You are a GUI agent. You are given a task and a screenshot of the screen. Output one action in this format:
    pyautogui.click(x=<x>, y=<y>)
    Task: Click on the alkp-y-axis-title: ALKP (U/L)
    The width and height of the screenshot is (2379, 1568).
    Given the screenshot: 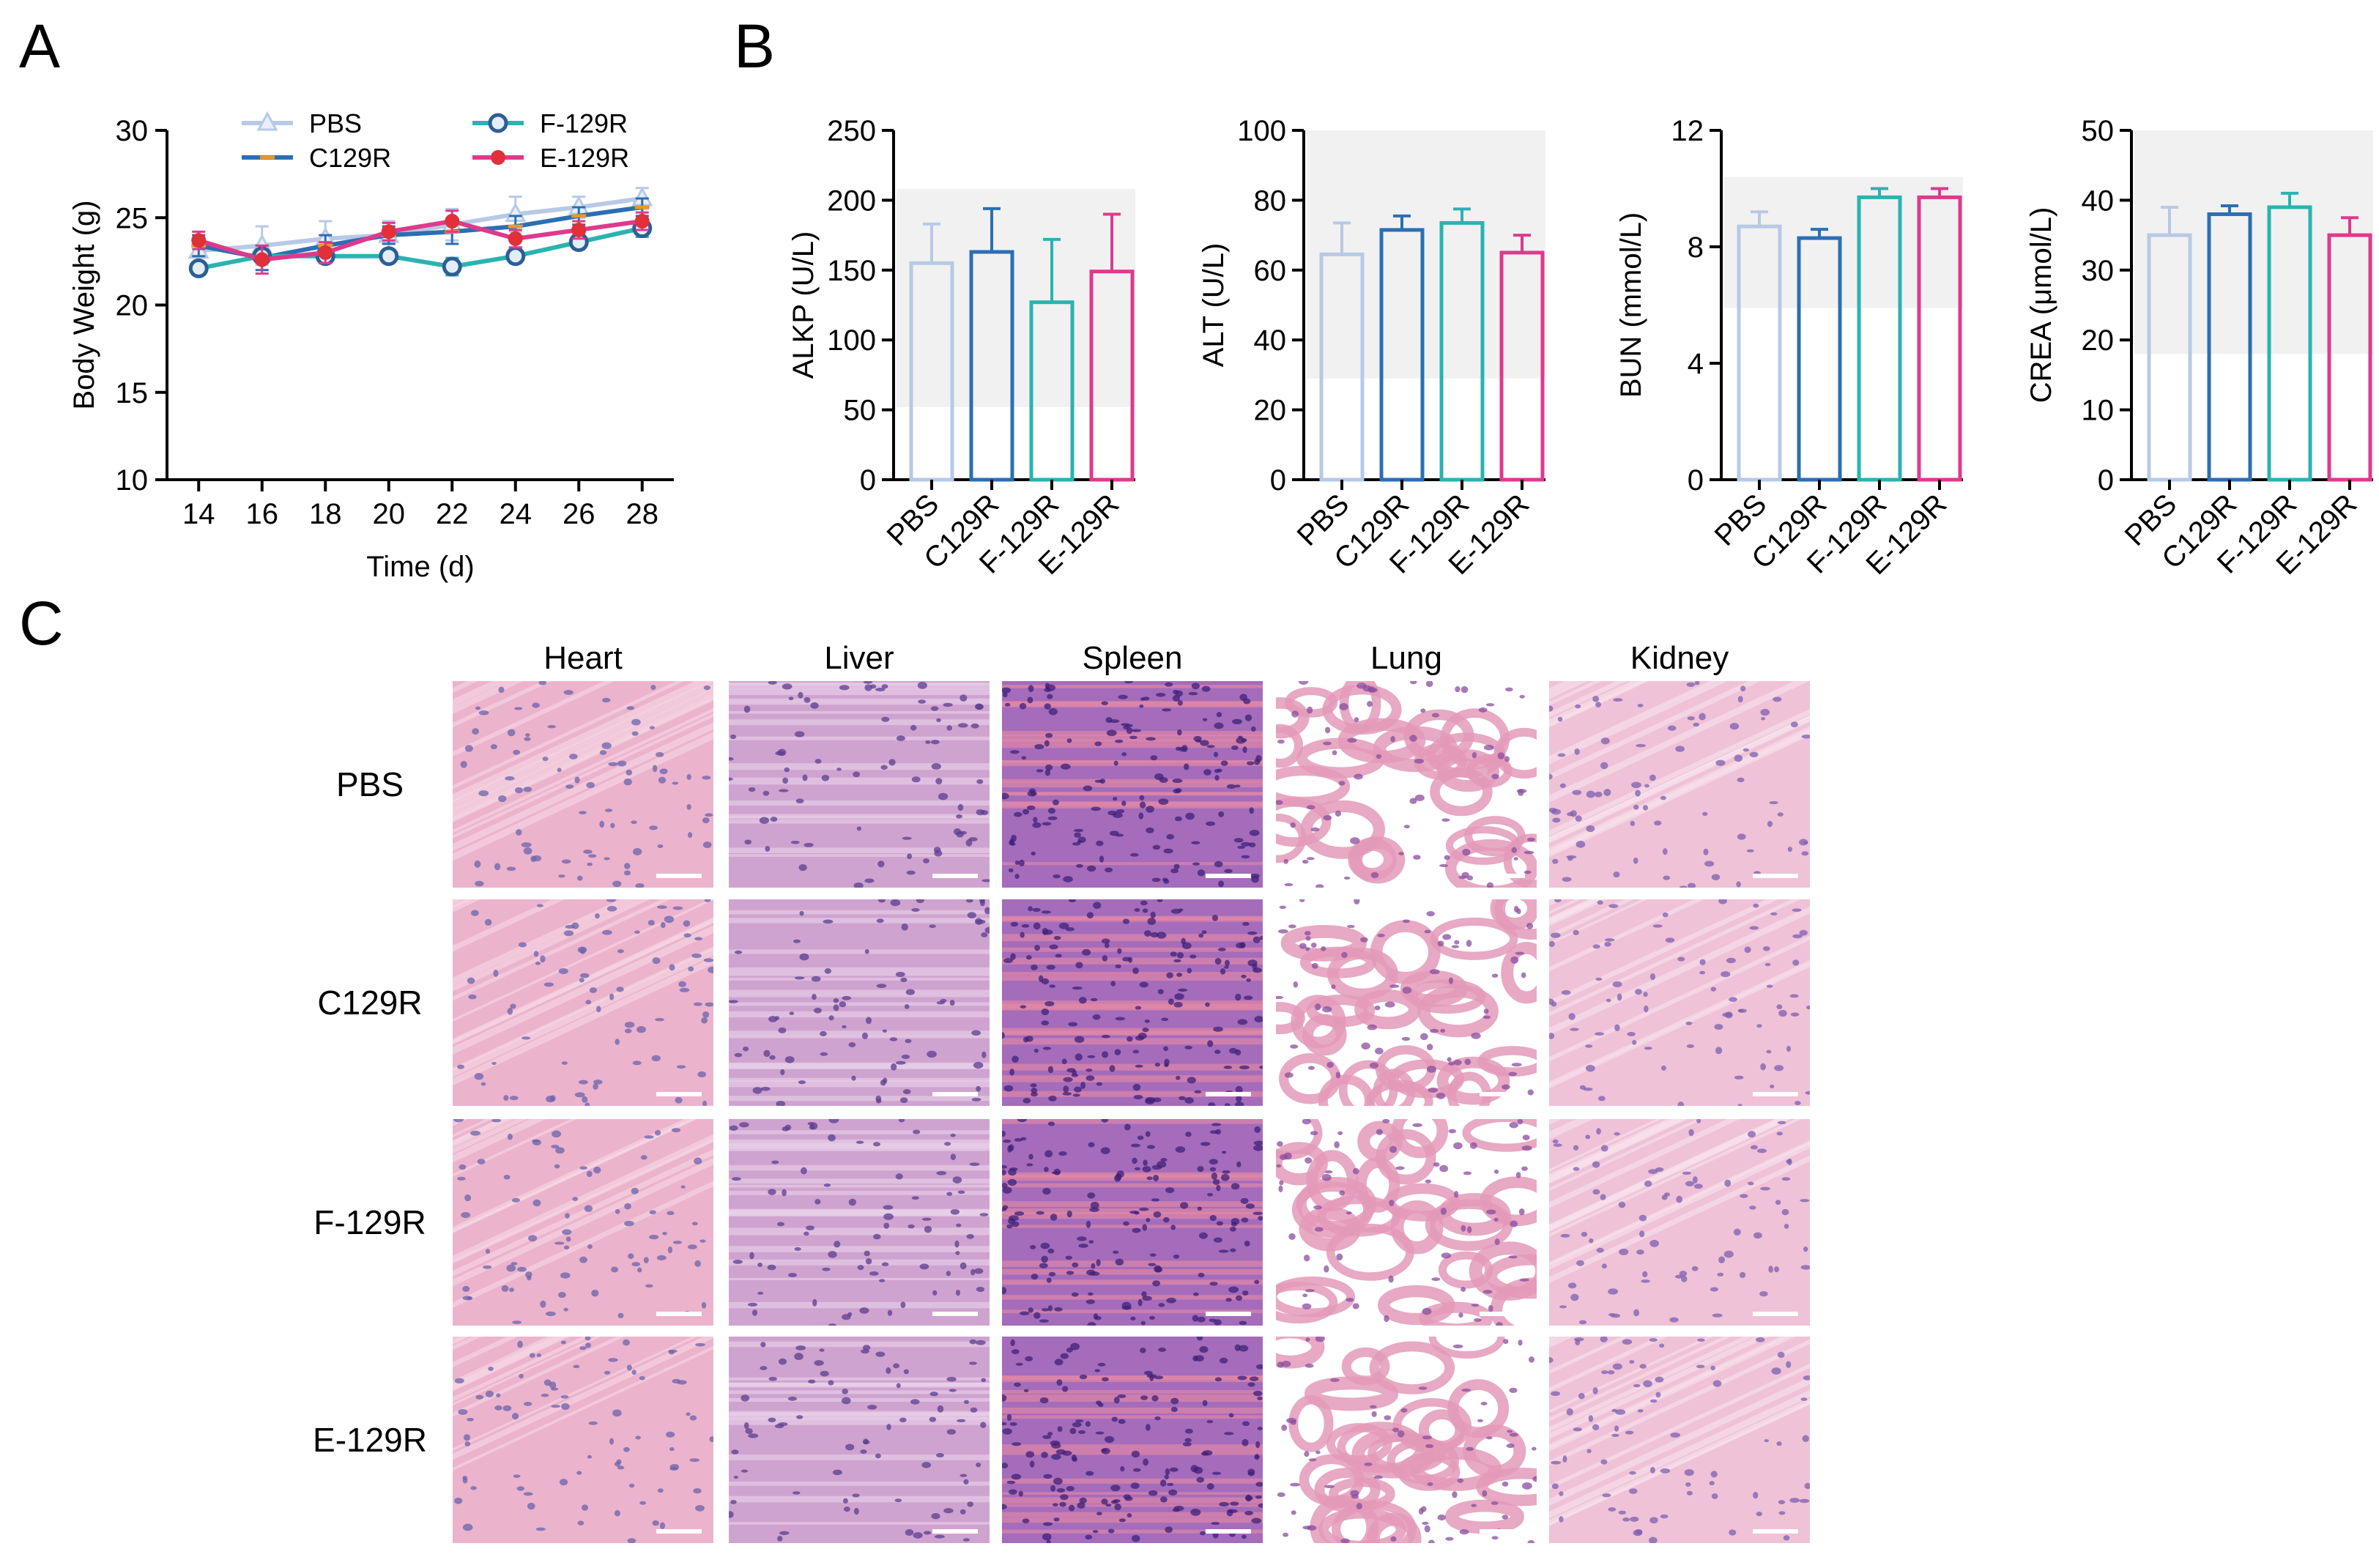 What is the action you would take?
    pyautogui.click(x=803, y=305)
    